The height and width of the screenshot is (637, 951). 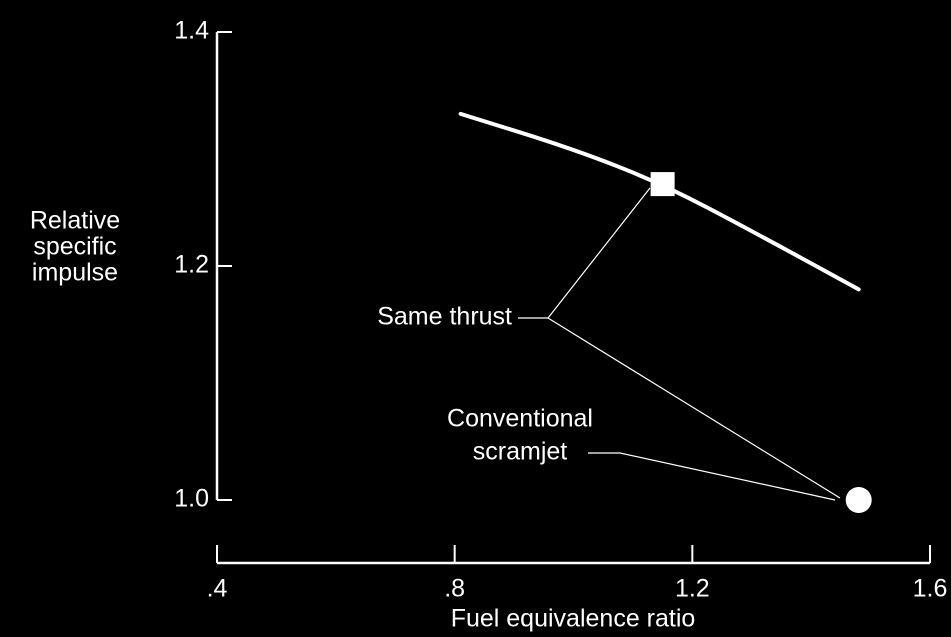 I want to click on y-axis-label: impulse, so click(x=75, y=273).